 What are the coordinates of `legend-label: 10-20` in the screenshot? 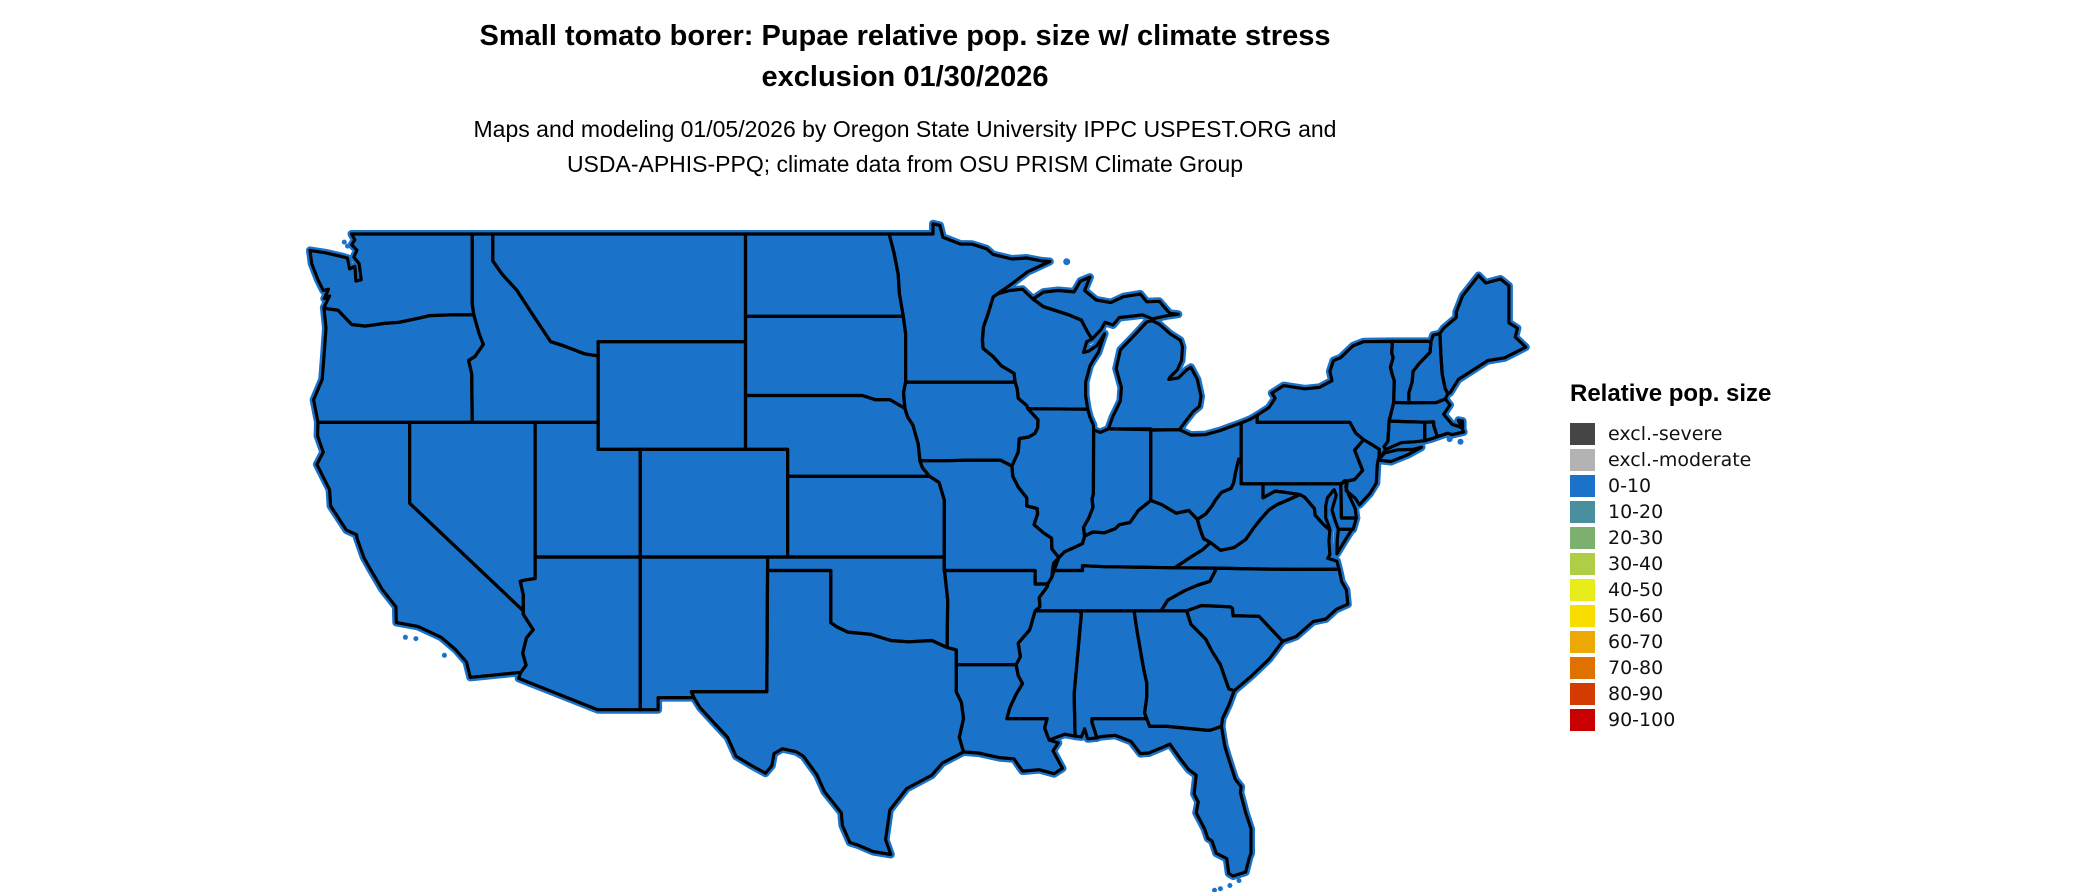 It's located at (1636, 512).